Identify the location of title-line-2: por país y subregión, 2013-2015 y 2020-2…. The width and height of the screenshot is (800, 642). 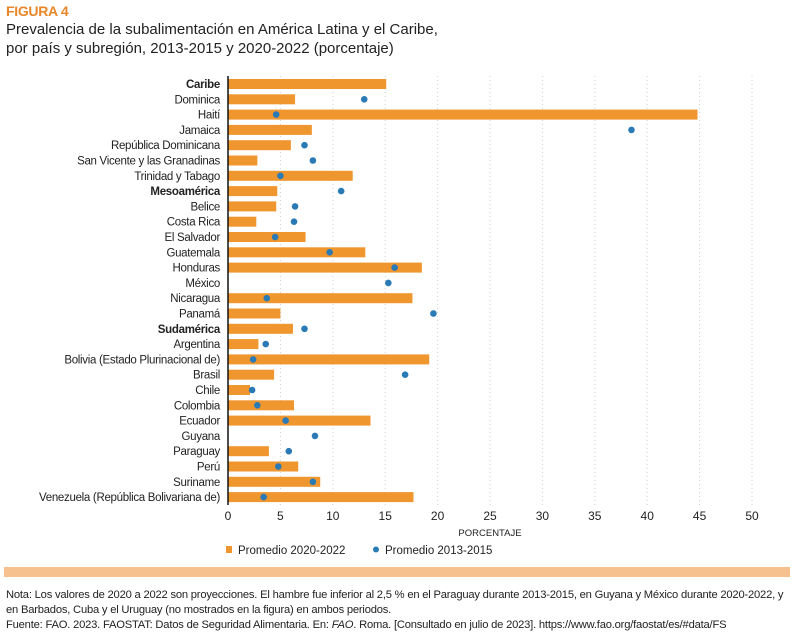
(200, 48).